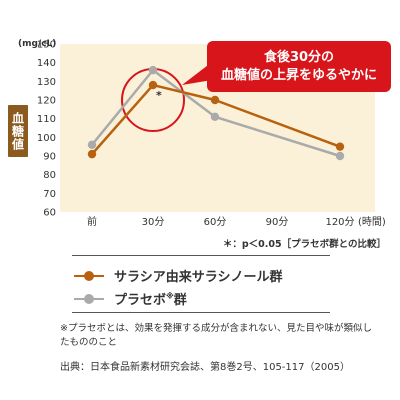  Describe the element at coordinates (180, 300) in the screenshot. I see `legend-placebo-suffix: 群` at that location.